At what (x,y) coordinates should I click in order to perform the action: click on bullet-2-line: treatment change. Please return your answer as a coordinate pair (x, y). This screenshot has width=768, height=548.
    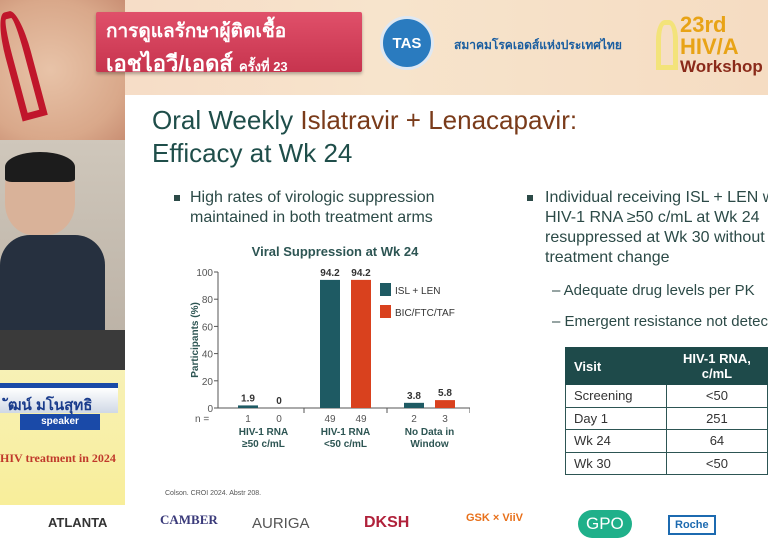
    Looking at the image, I should click on (607, 257).